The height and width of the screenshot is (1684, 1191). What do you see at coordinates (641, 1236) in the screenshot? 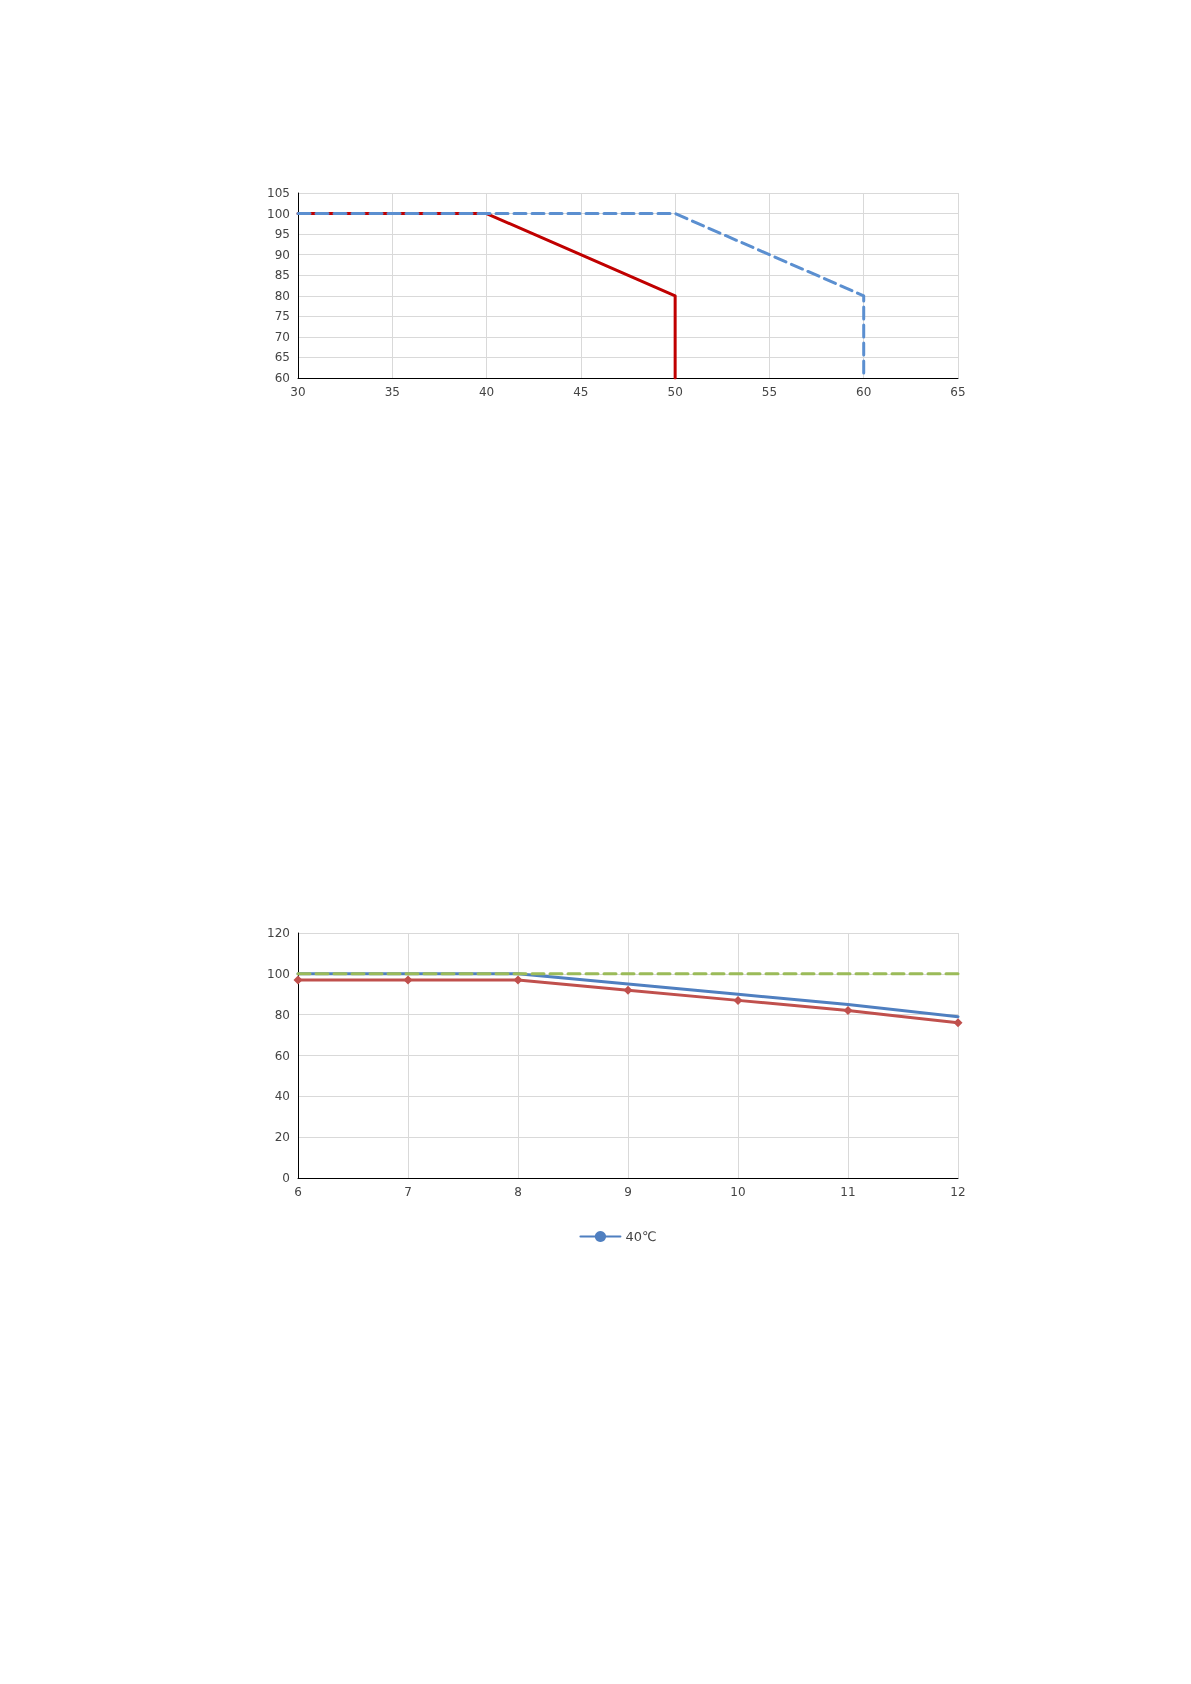
I see `legend-label: 40℃` at bounding box center [641, 1236].